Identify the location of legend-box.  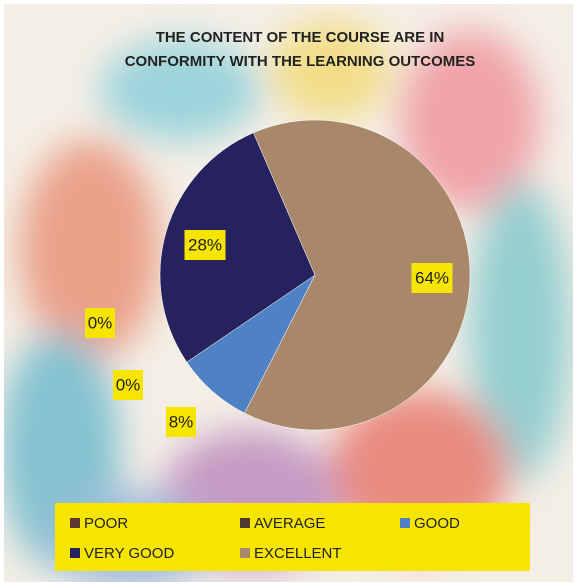
(292, 537).